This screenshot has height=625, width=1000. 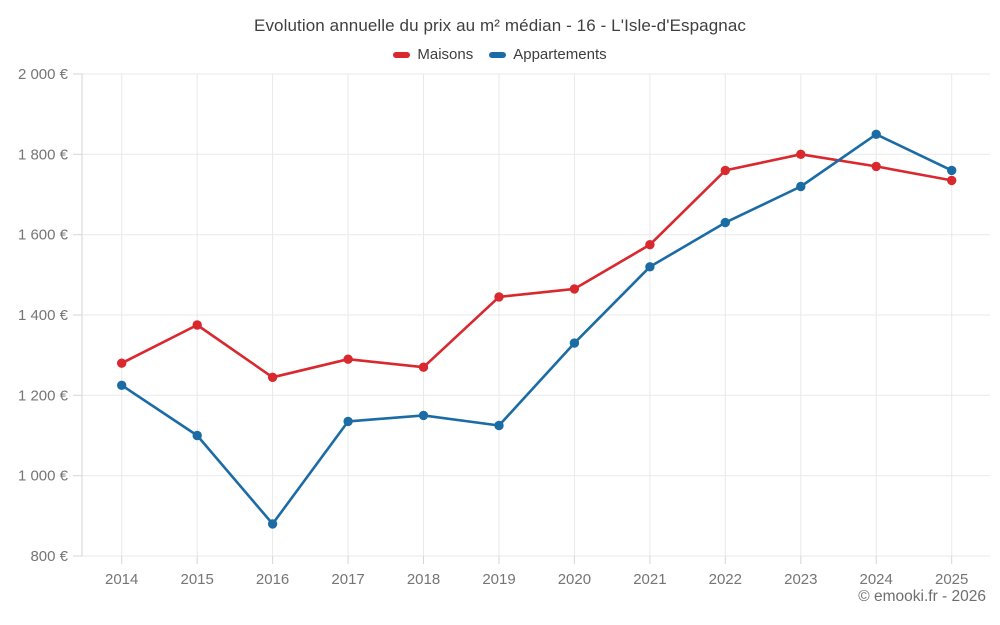 I want to click on legend-label: Appartements, so click(x=560, y=54).